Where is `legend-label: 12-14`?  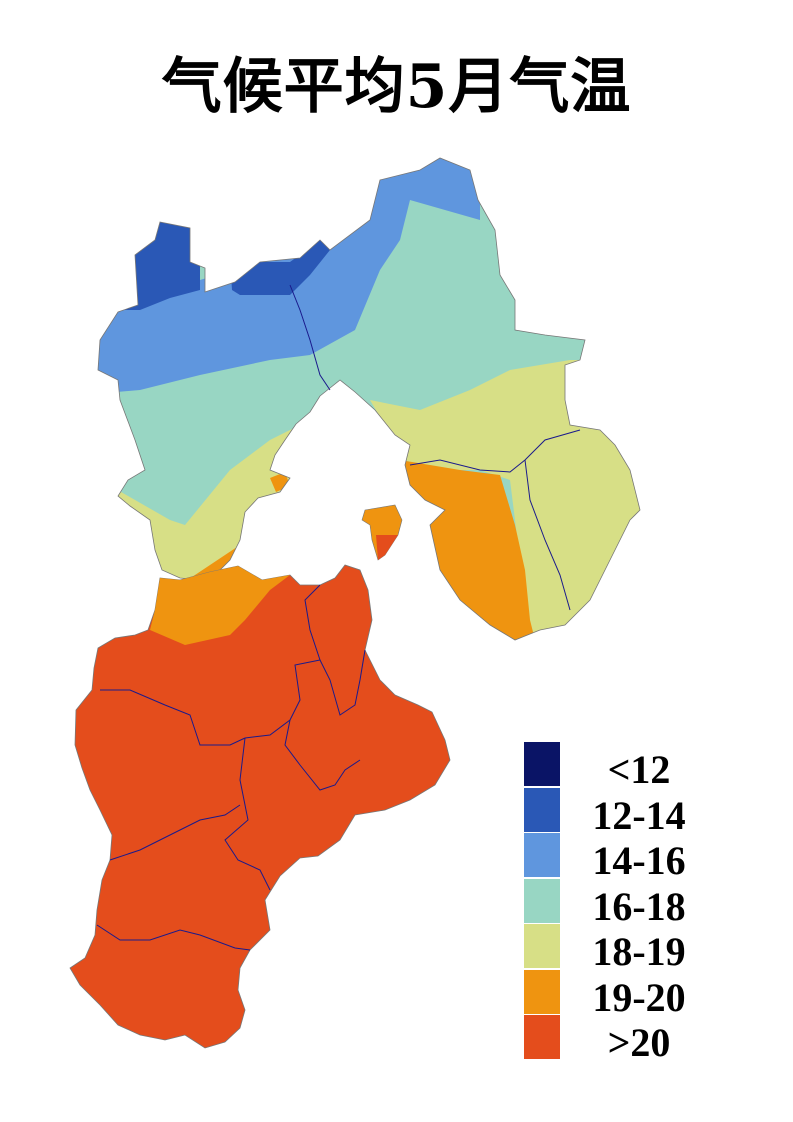 legend-label: 12-14 is located at coordinates (639, 815).